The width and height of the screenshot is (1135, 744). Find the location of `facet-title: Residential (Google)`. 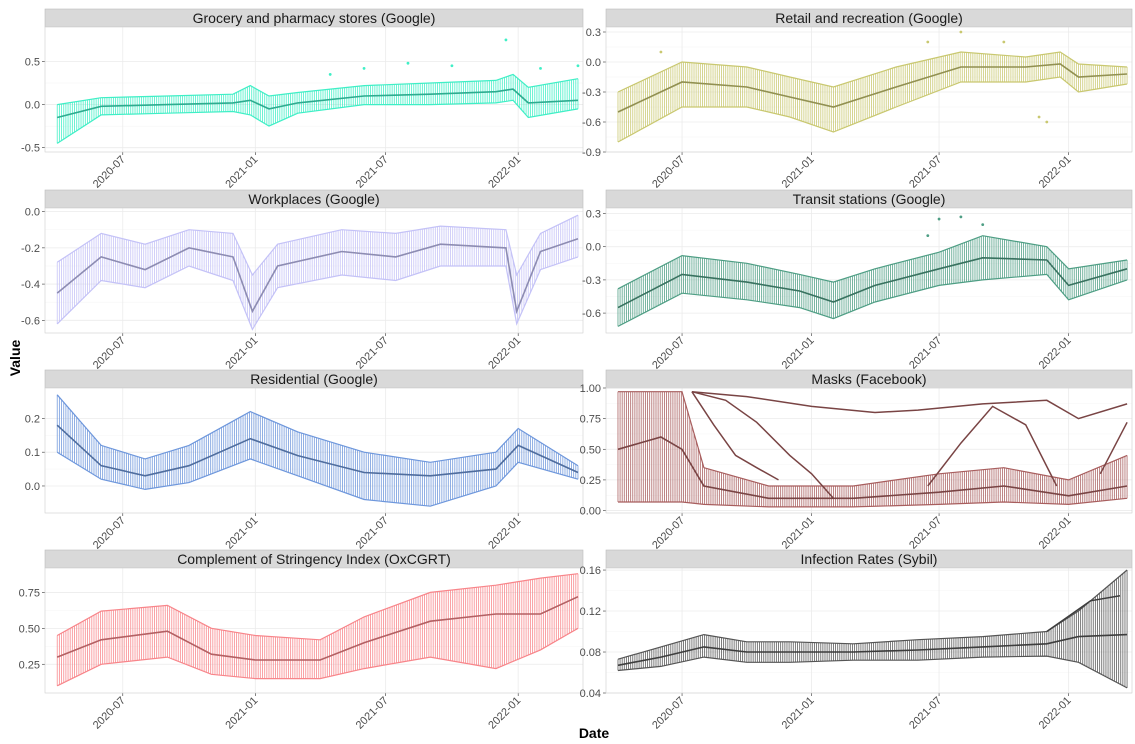

facet-title: Residential (Google) is located at coordinates (314, 379).